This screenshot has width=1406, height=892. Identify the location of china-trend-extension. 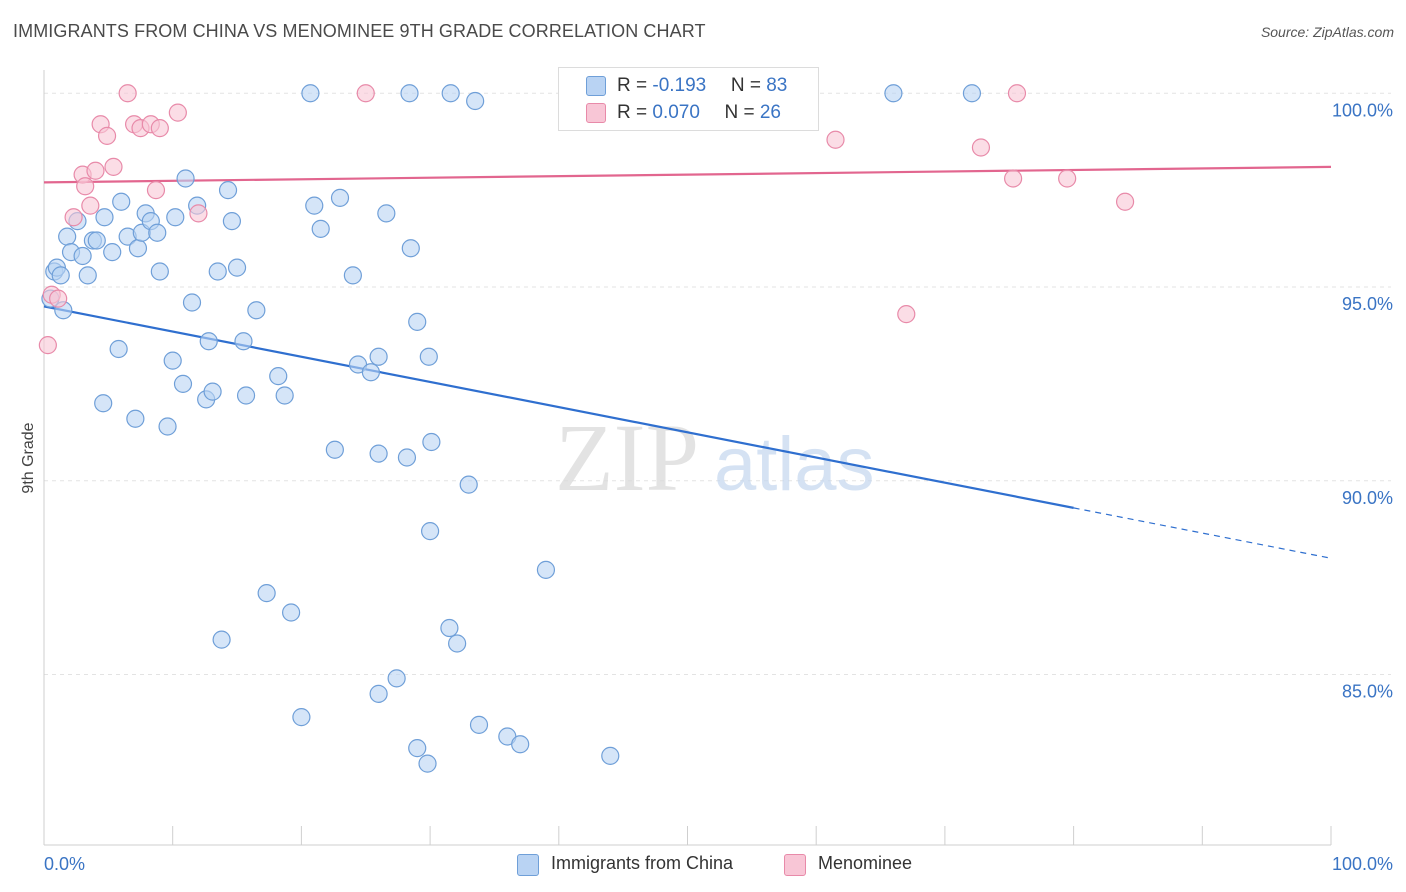
(1202, 533).